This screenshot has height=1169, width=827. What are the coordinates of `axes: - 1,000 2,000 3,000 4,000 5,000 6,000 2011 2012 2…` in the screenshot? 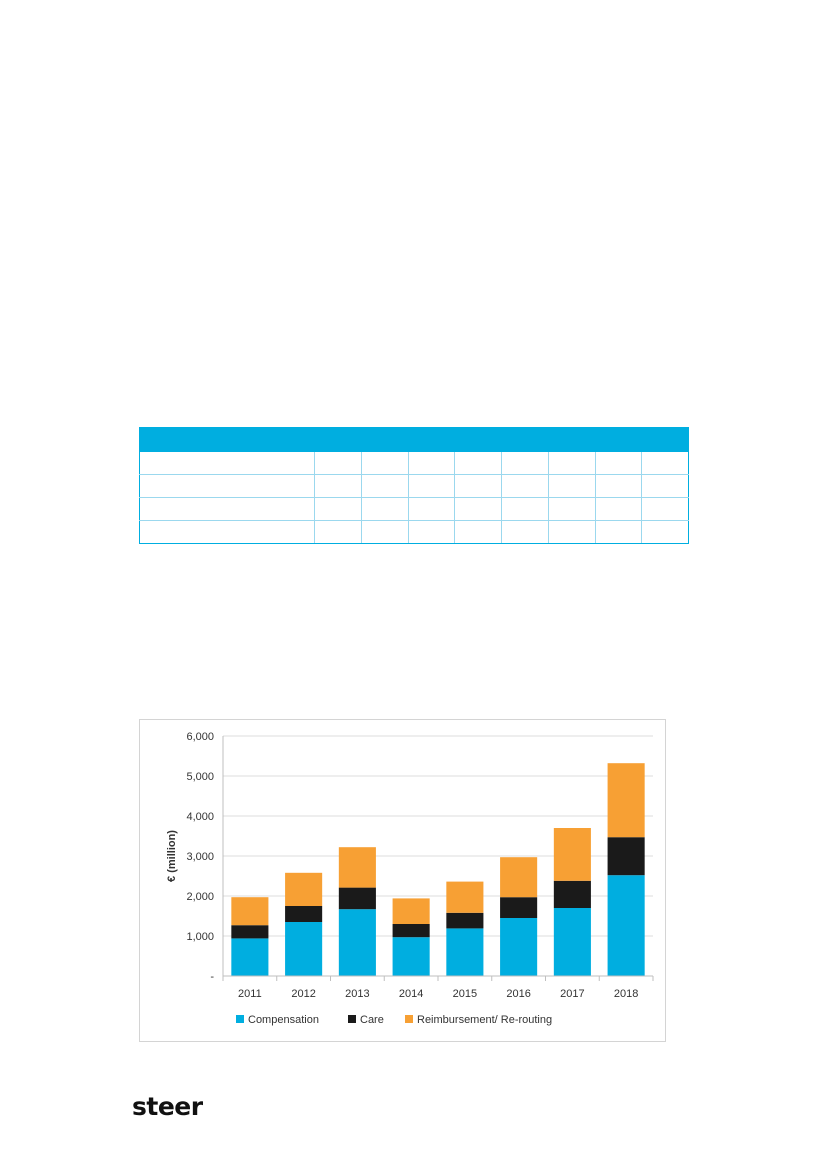 It's located at (420, 865).